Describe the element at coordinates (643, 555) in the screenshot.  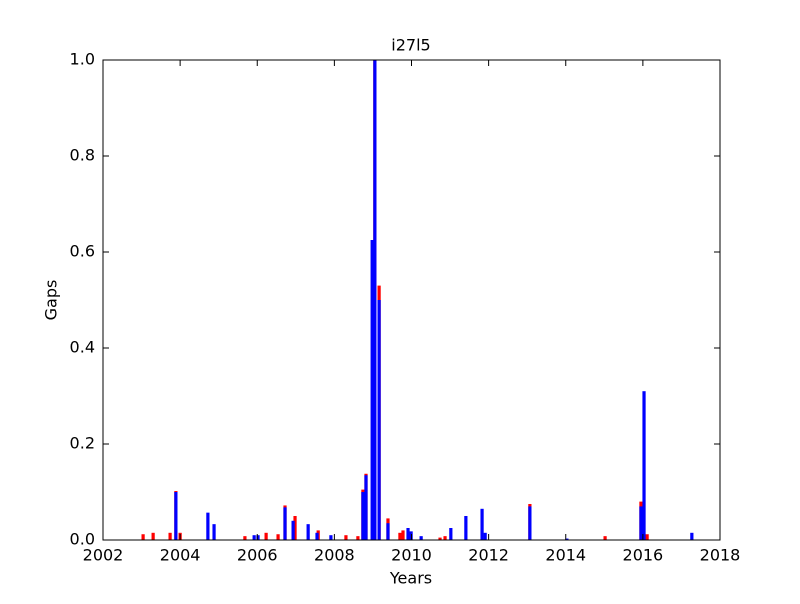
I see `x-tick-label: 2016` at that location.